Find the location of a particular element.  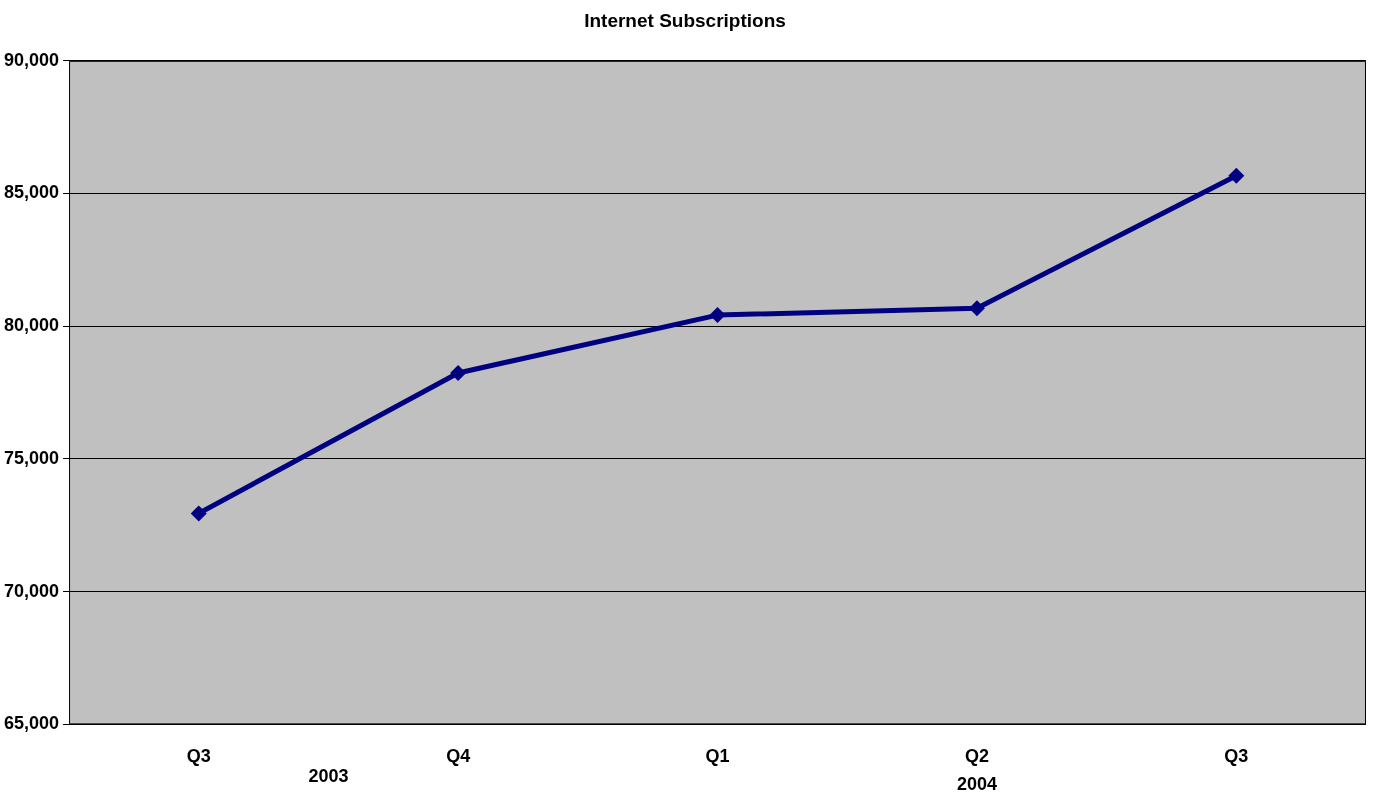

x-tick-label: Q1 is located at coordinates (717, 756).